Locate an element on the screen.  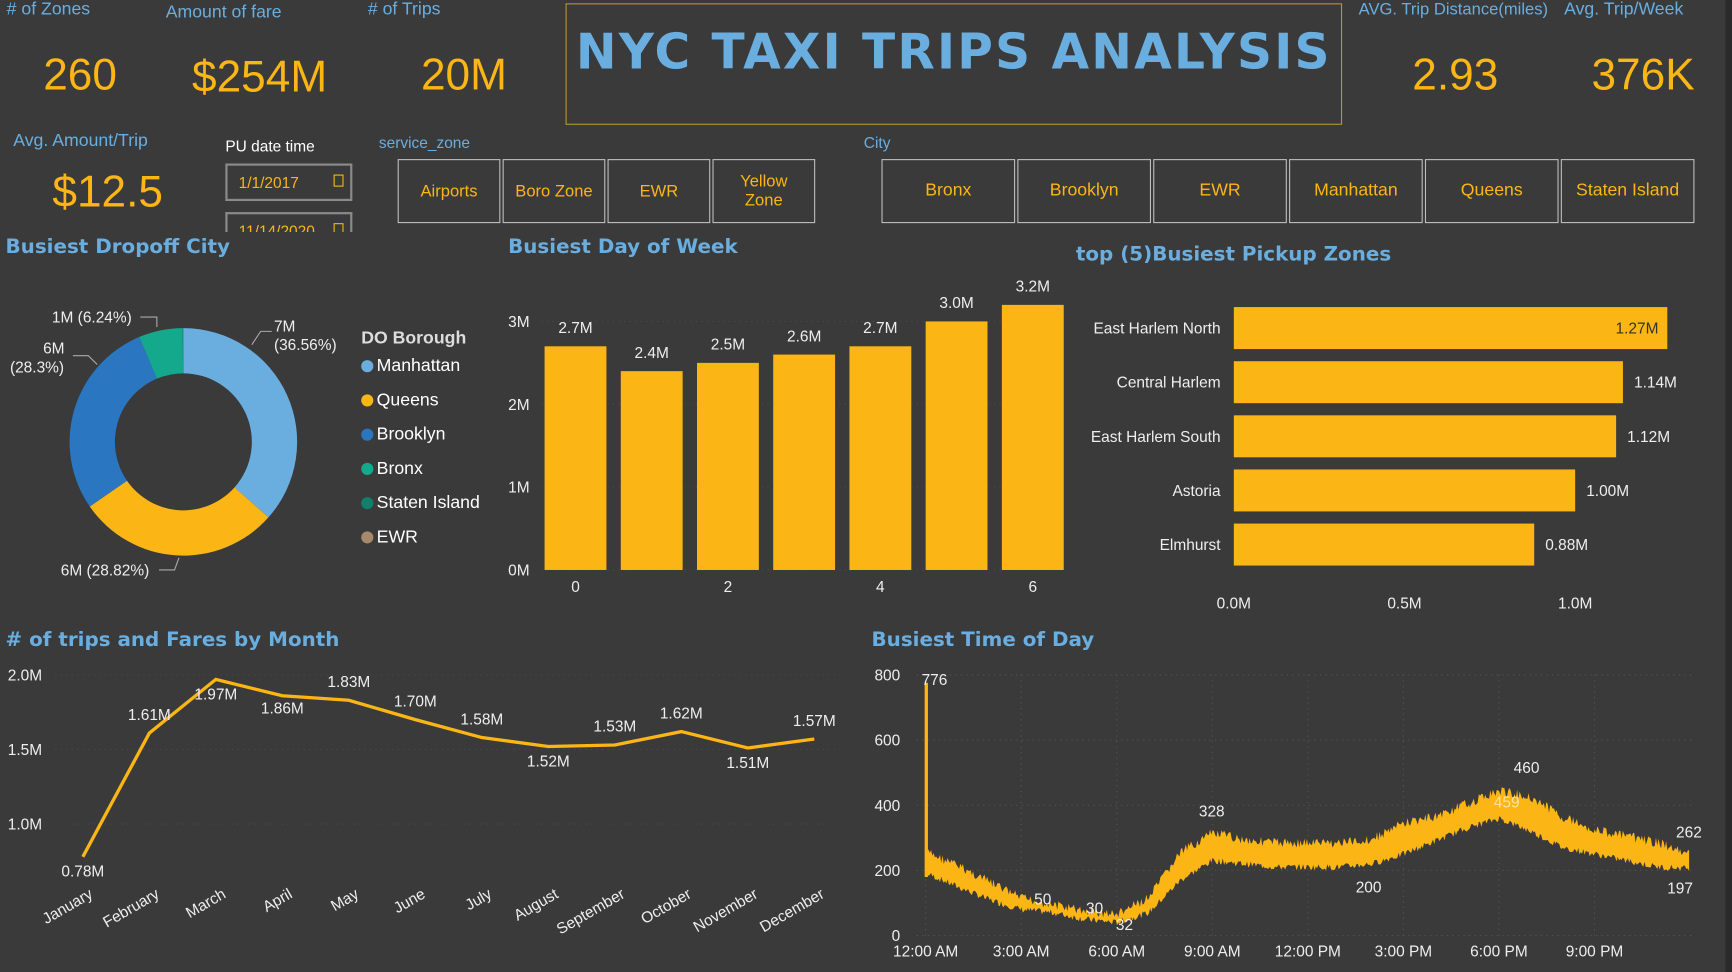
donut-label-bronx: 1M (6.24%) is located at coordinates (92, 318).